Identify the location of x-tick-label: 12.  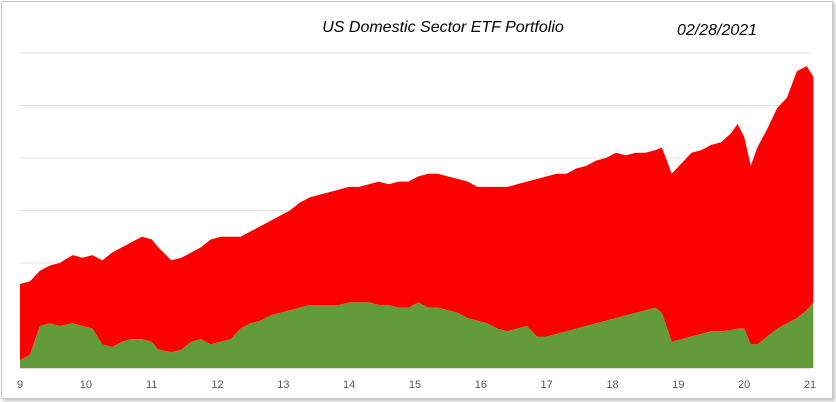
(217, 385).